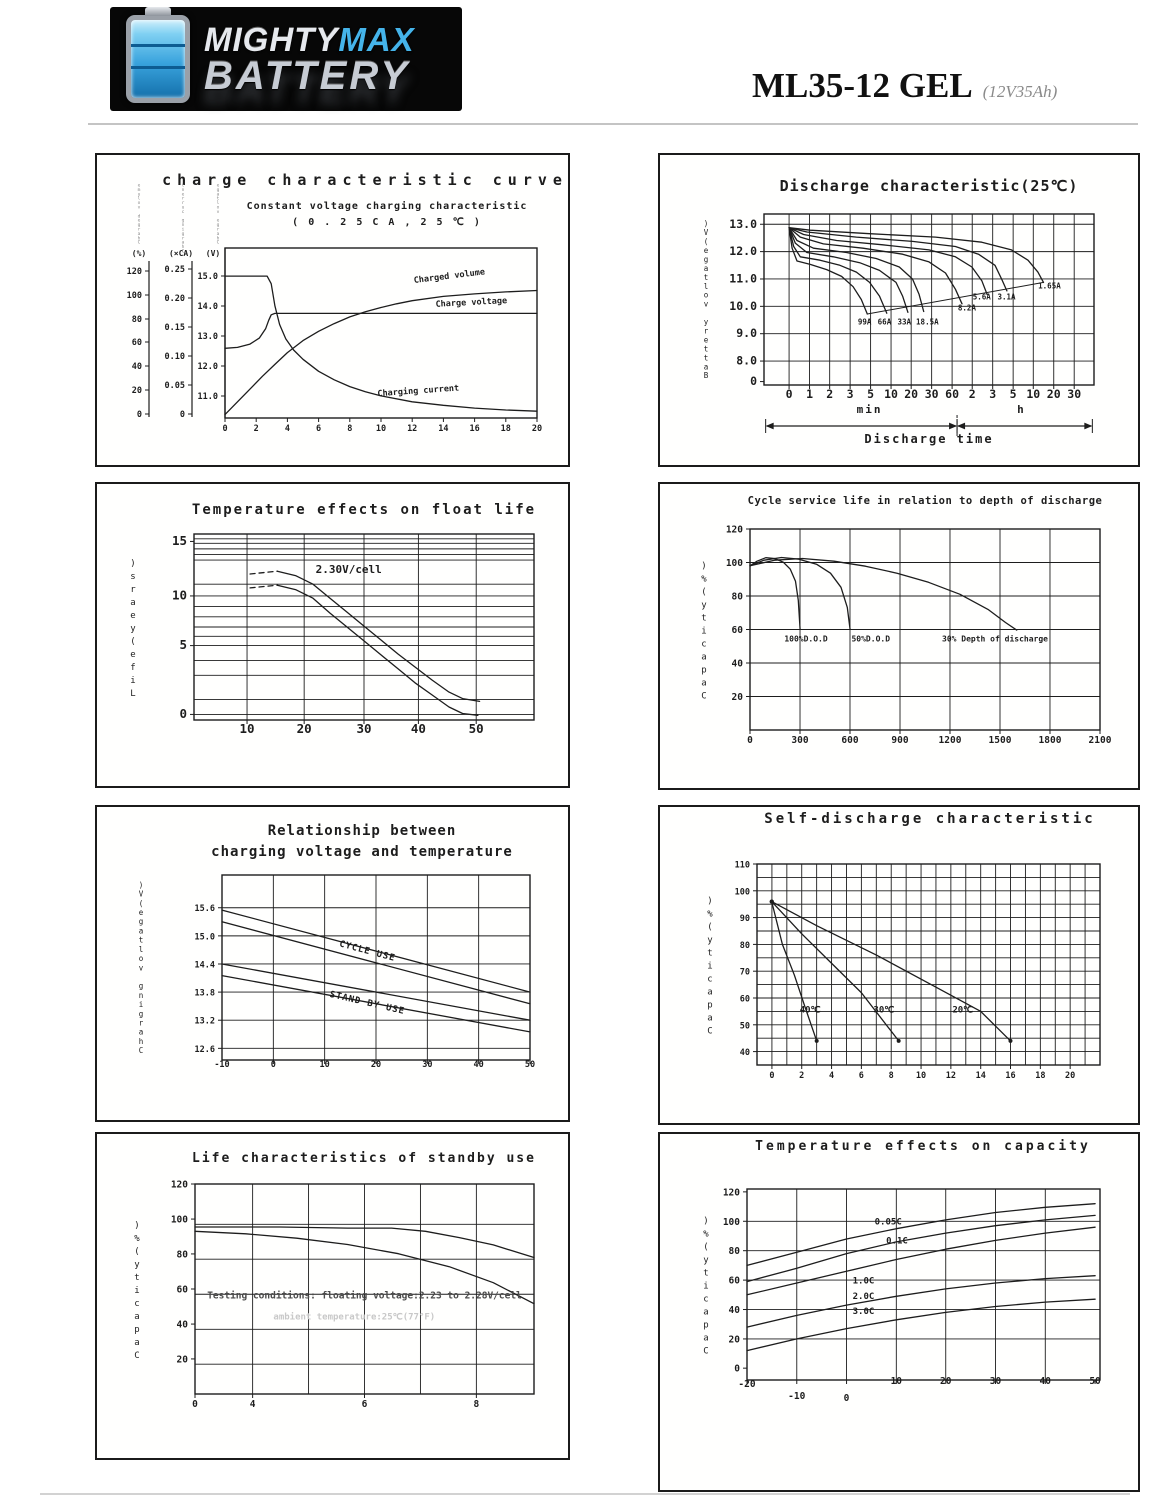 The height and width of the screenshot is (1500, 1168). Describe the element at coordinates (218, 208) in the screenshot. I see `sub-axis-micro-label-char: o` at that location.